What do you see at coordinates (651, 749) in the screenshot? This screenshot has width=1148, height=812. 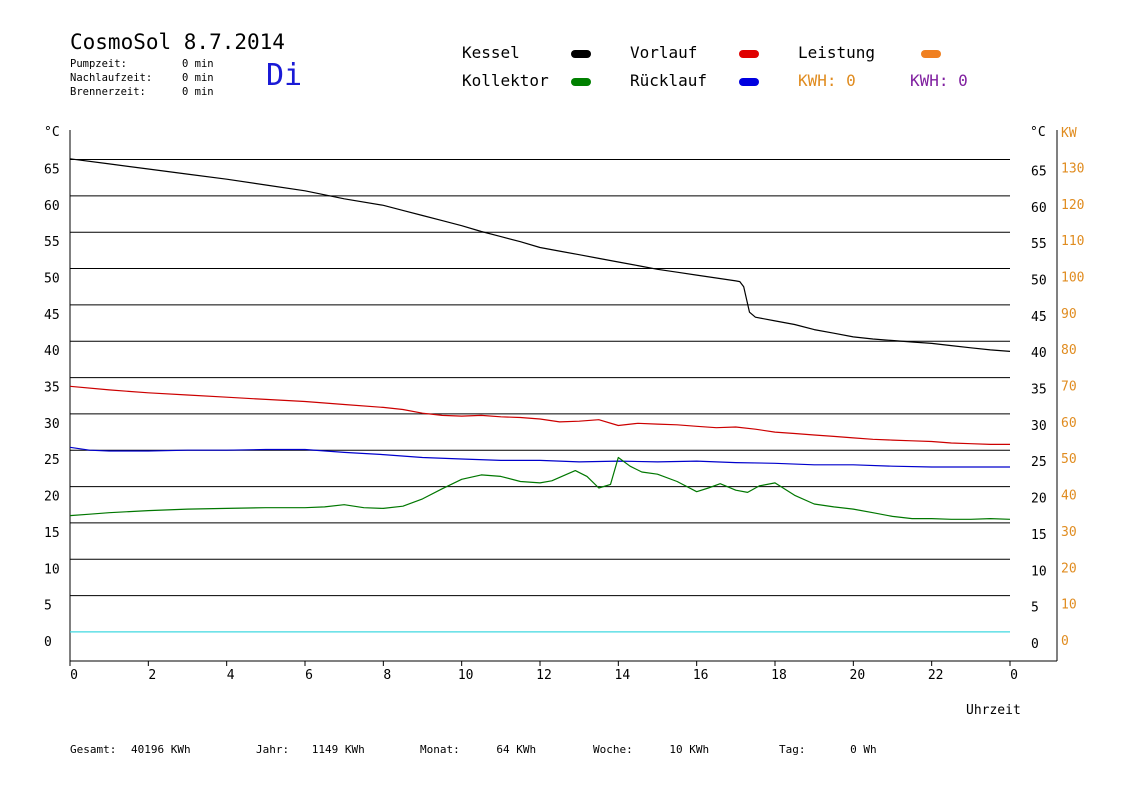 I see `footer-woche: Woche: 10 KWh` at bounding box center [651, 749].